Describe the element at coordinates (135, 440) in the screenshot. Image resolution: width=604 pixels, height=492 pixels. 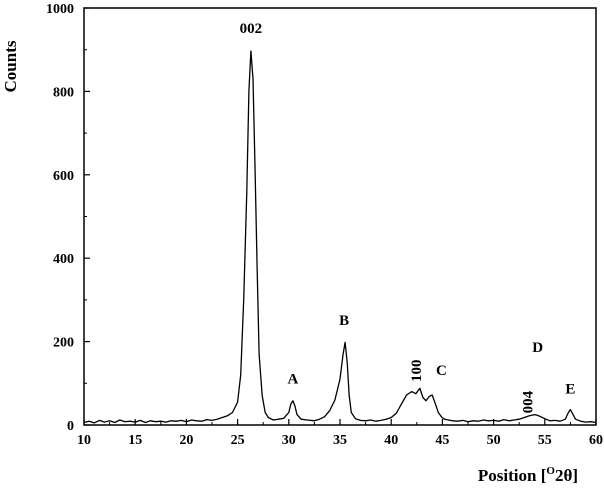
I see `x-tick-label: 15` at that location.